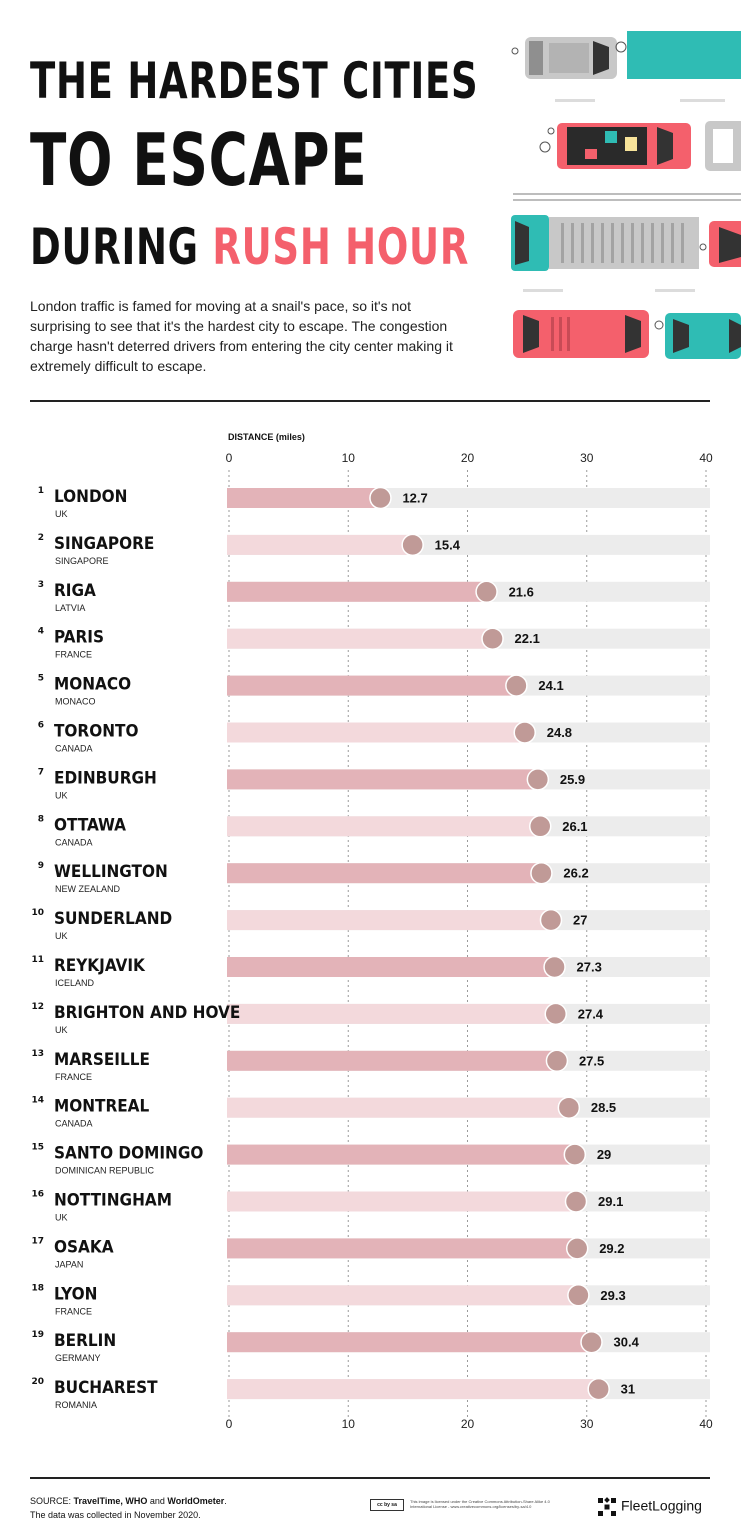 The height and width of the screenshot is (1536, 741). Describe the element at coordinates (370, 1112) in the screenshot. I see `chart-row: 28.5 14 MONTREAL CANADA` at that location.